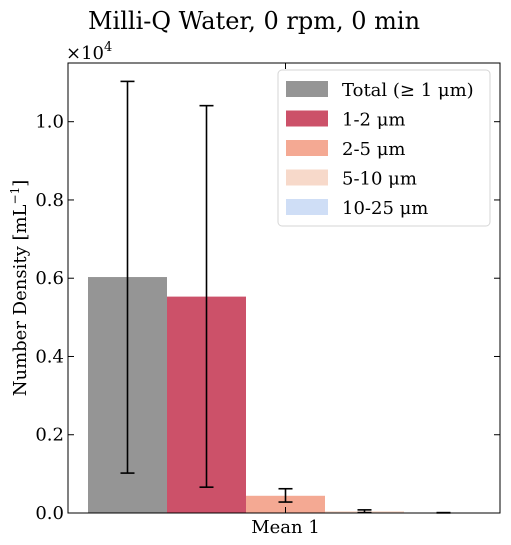  Describe the element at coordinates (408, 90) in the screenshot. I see `legend-label-1: Total (≥ 1 μm)` at that location.